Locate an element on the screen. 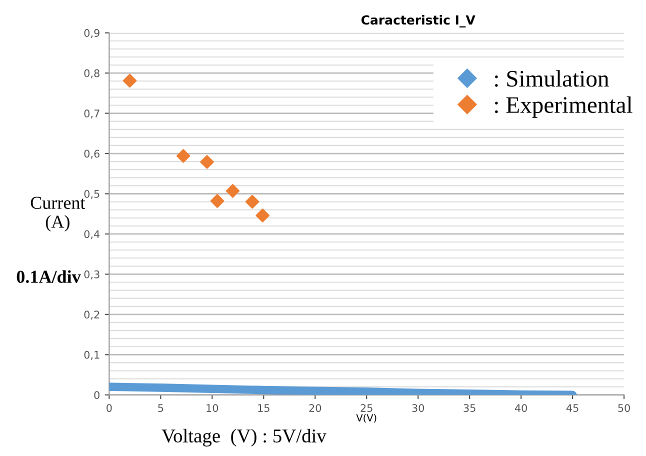  x-tick-label: 15 is located at coordinates (264, 408).